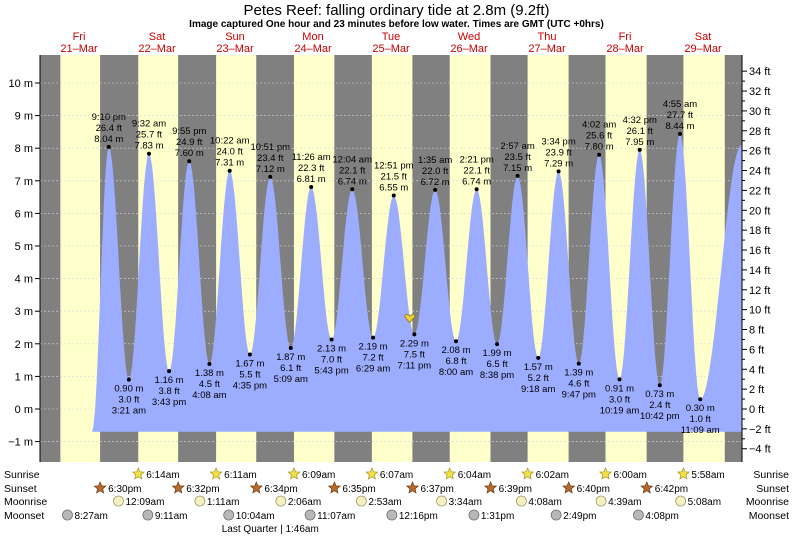 This screenshot has width=793, height=537. I want to click on day-name: Mon, so click(312, 37).